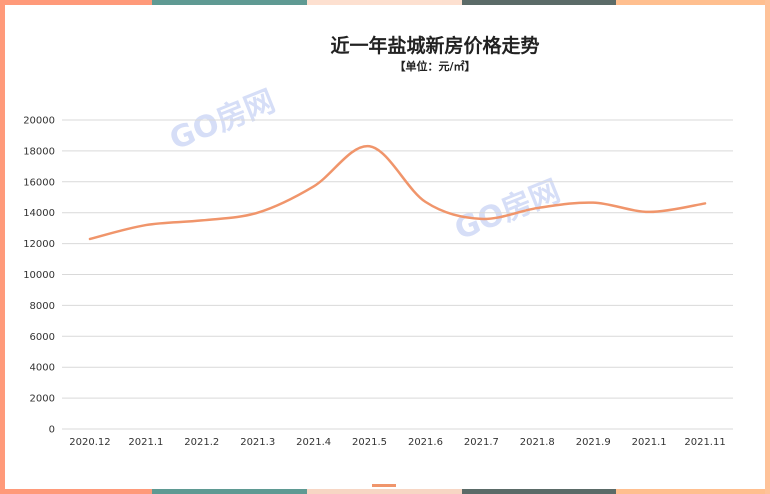 The image size is (770, 494). I want to click on y-tick-label: 0, so click(52, 430).